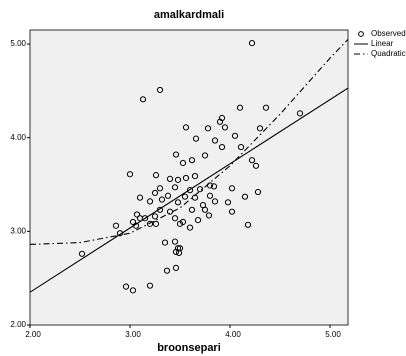 Image resolution: width=406 pixels, height=356 pixels. I want to click on legend-label: Quadratic, so click(388, 53).